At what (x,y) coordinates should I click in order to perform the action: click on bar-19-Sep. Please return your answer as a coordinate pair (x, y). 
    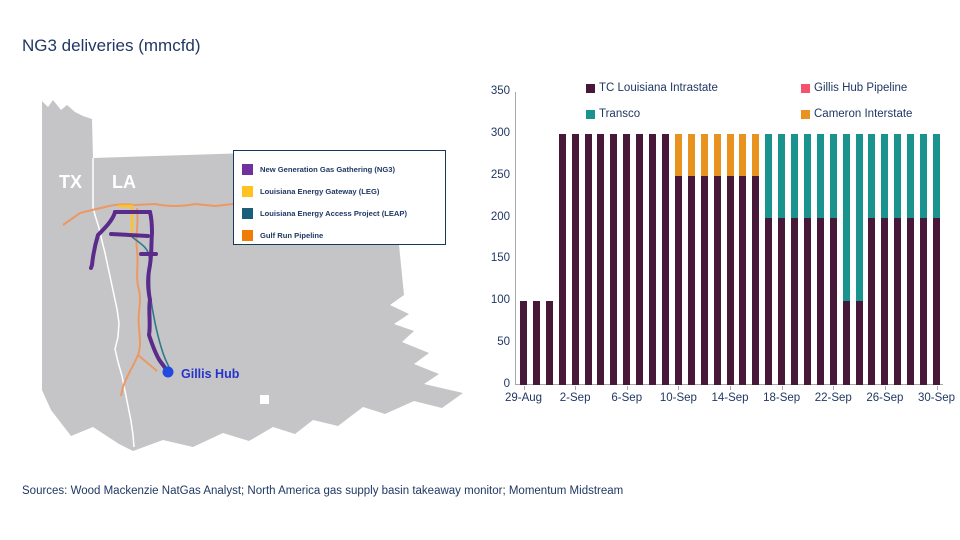
    Looking at the image, I should click on (795, 259).